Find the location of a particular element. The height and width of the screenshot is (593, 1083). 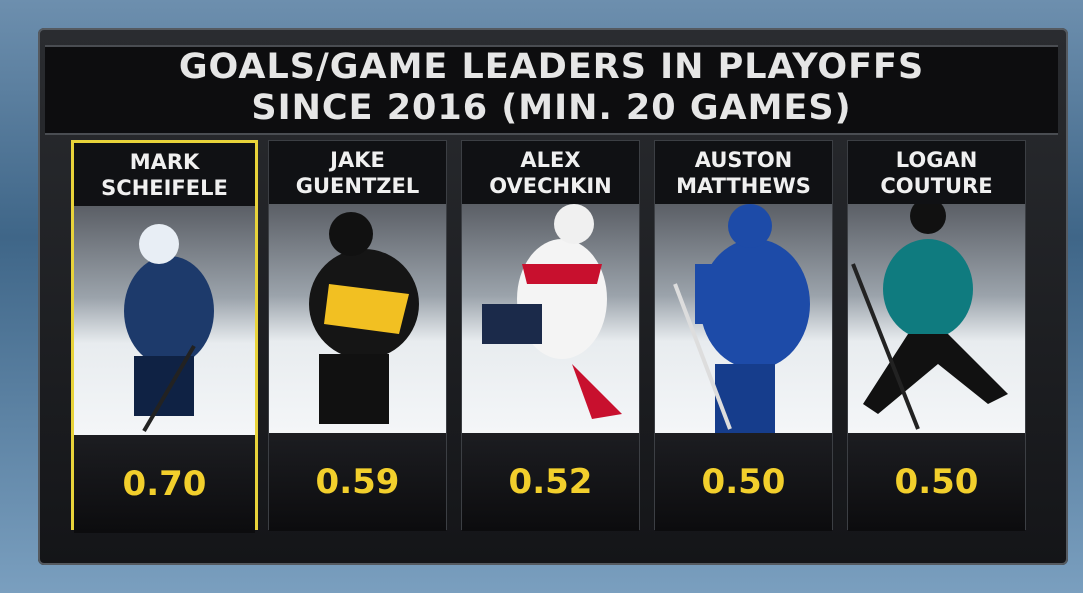

last-name: OVECHKIN is located at coordinates (550, 186).